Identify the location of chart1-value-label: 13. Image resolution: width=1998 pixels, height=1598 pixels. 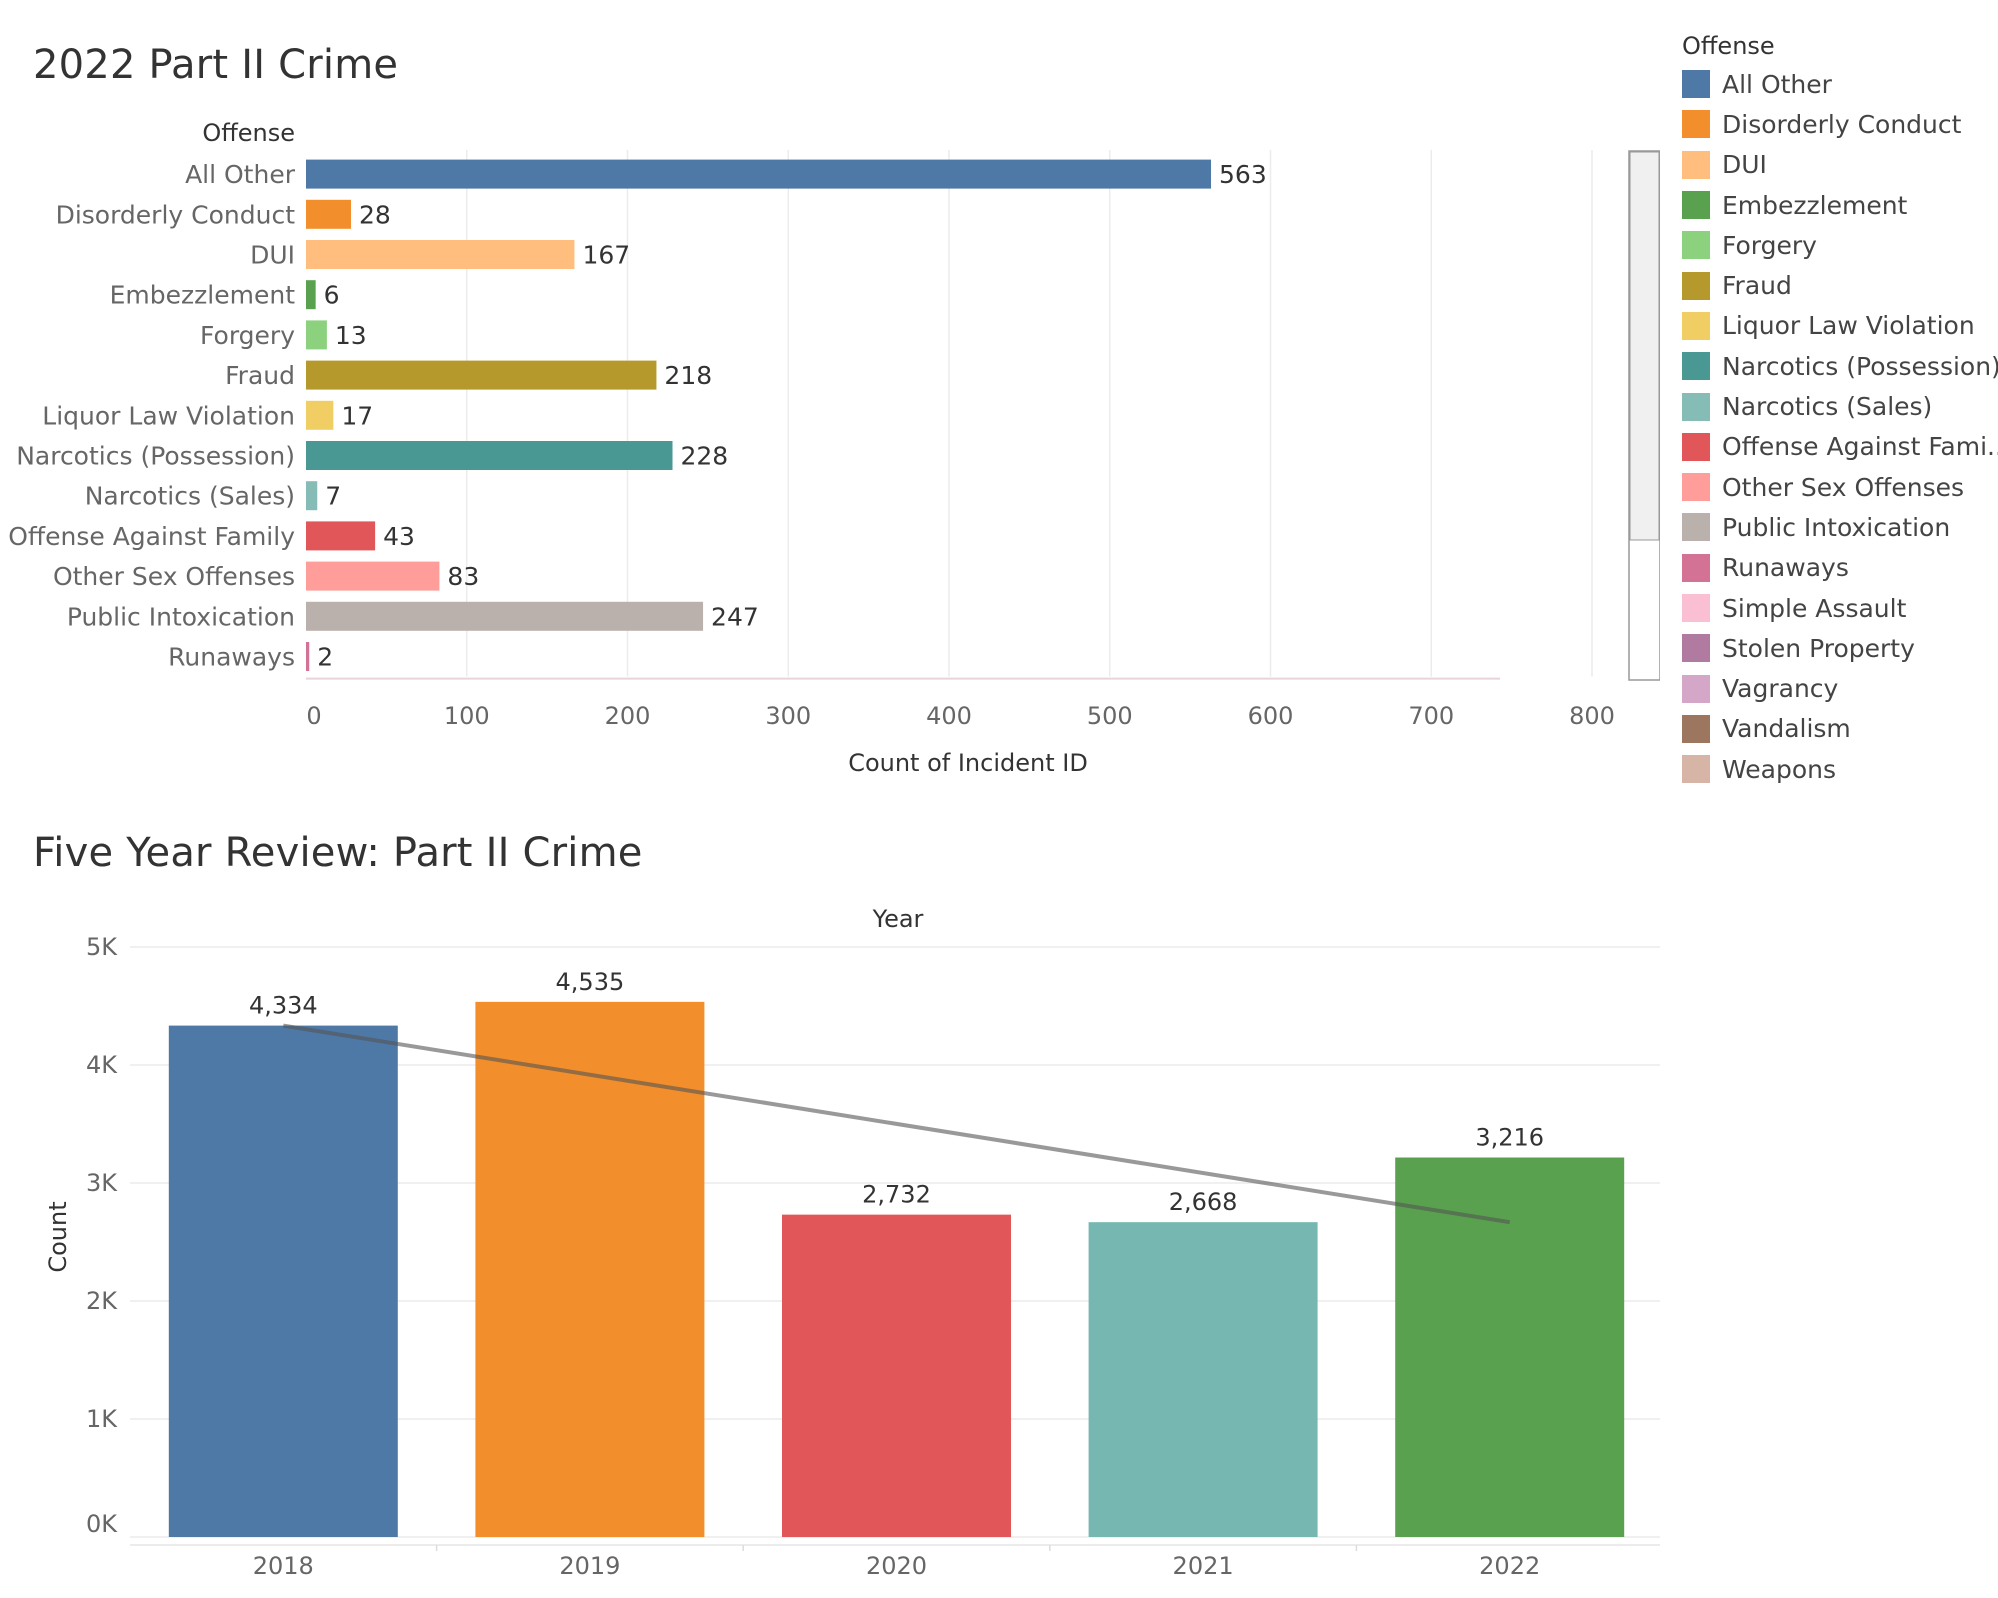
(351, 335).